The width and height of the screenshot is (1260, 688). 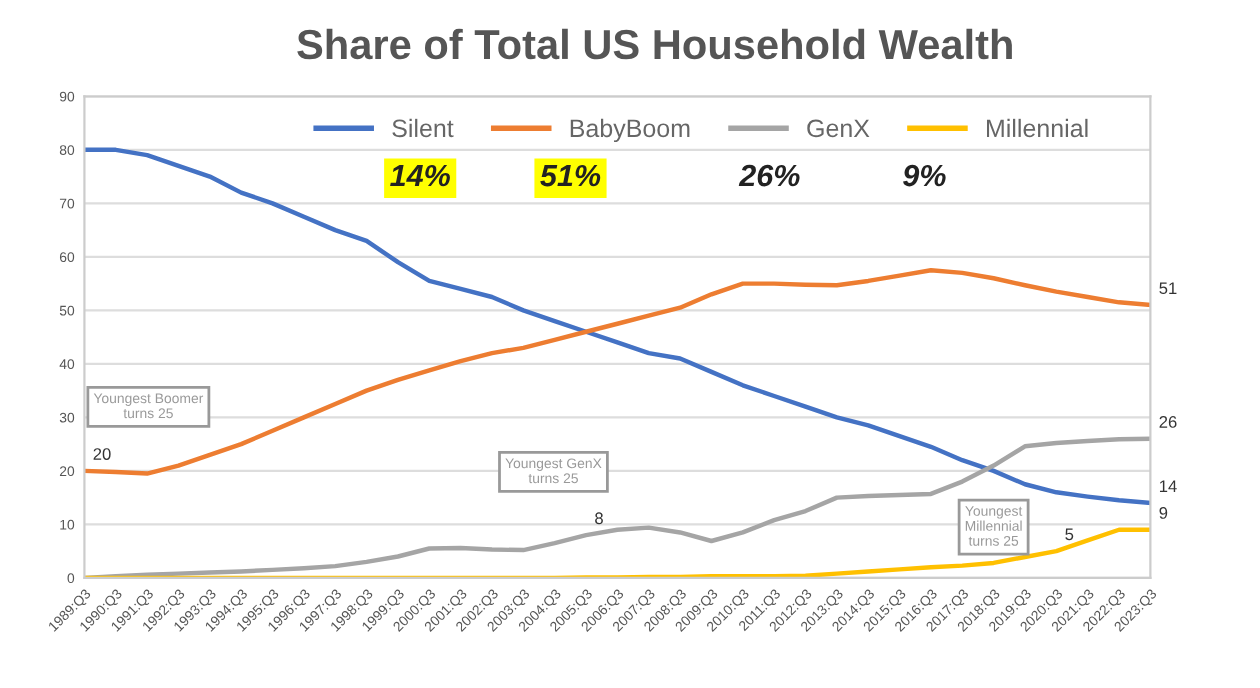 I want to click on legend-label: Millennial, so click(x=1037, y=128).